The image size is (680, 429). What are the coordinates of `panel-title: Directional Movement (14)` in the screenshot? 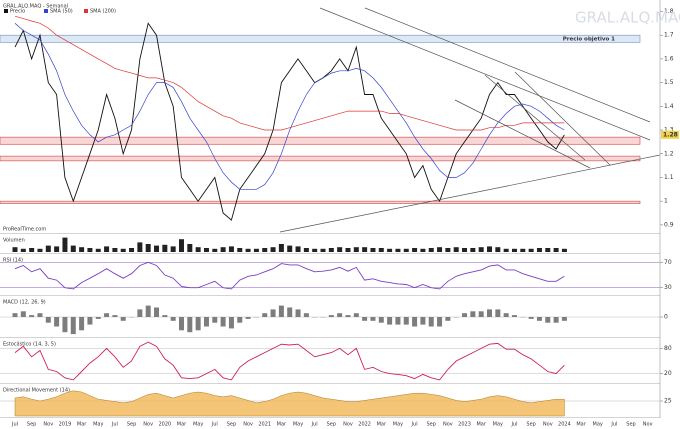 It's located at (36, 391).